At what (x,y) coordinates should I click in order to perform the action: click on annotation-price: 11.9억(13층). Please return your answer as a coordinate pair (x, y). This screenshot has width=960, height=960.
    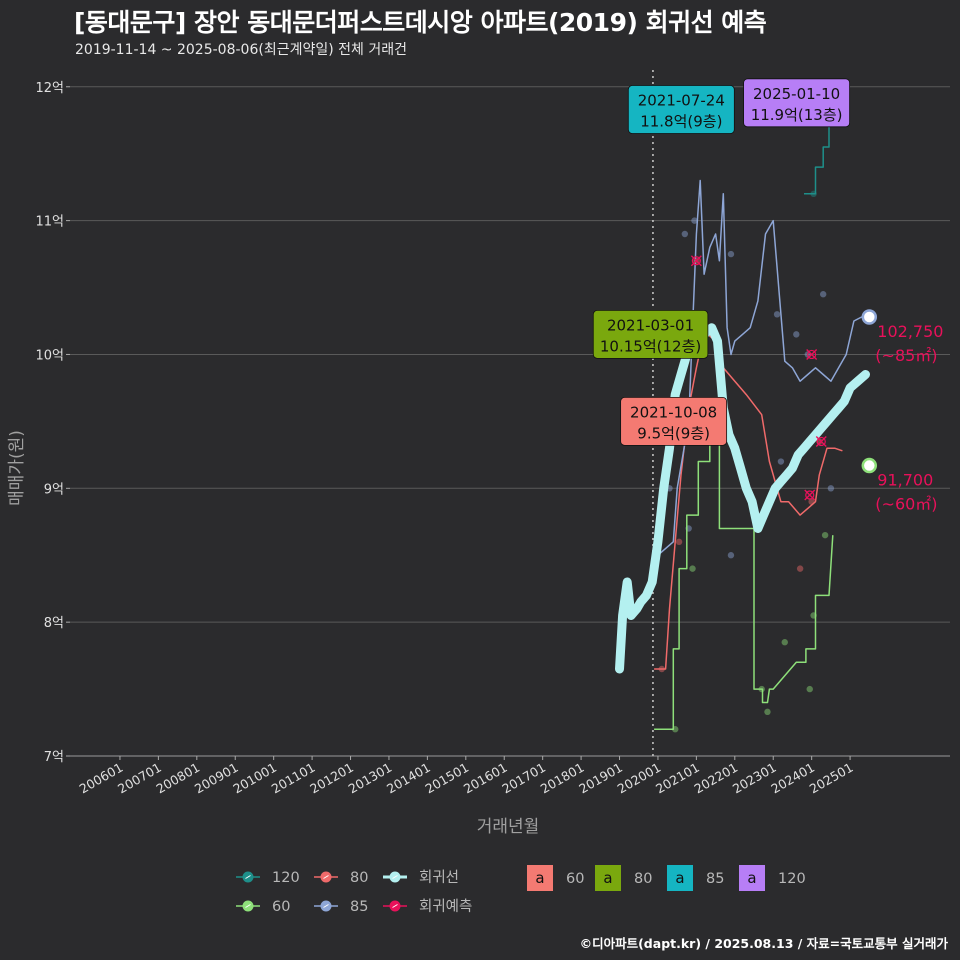
    Looking at the image, I should click on (797, 115).